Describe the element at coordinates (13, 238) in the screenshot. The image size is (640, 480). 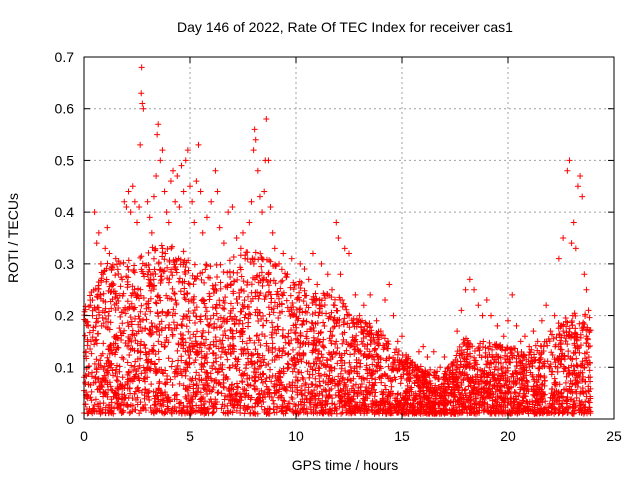
I see `y-axis-label: ROTI / TECUs` at that location.